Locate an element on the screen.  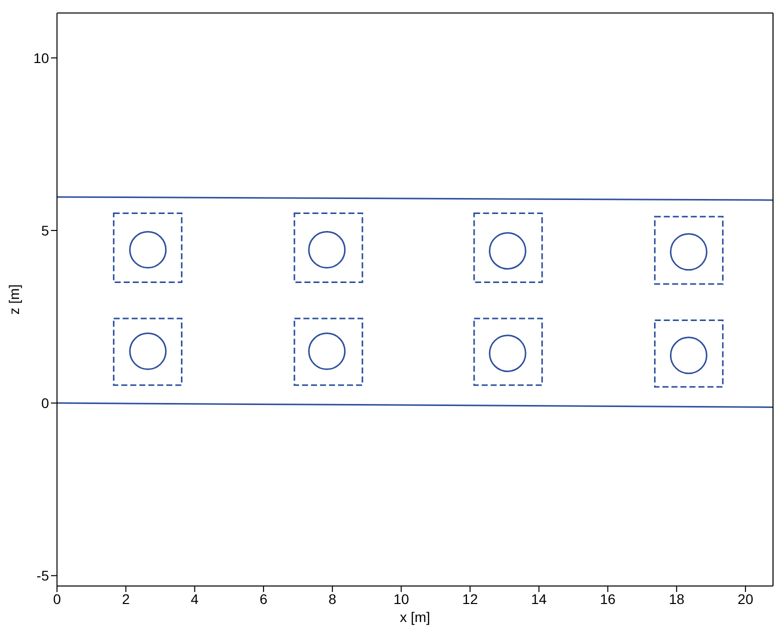
x-tick-label: 0 is located at coordinates (57, 598).